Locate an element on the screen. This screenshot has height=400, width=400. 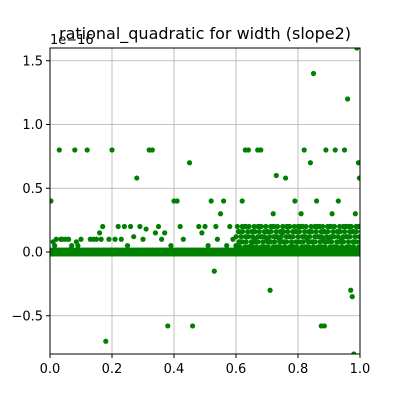
y-tick-label: 1.5 is located at coordinates (32, 61).